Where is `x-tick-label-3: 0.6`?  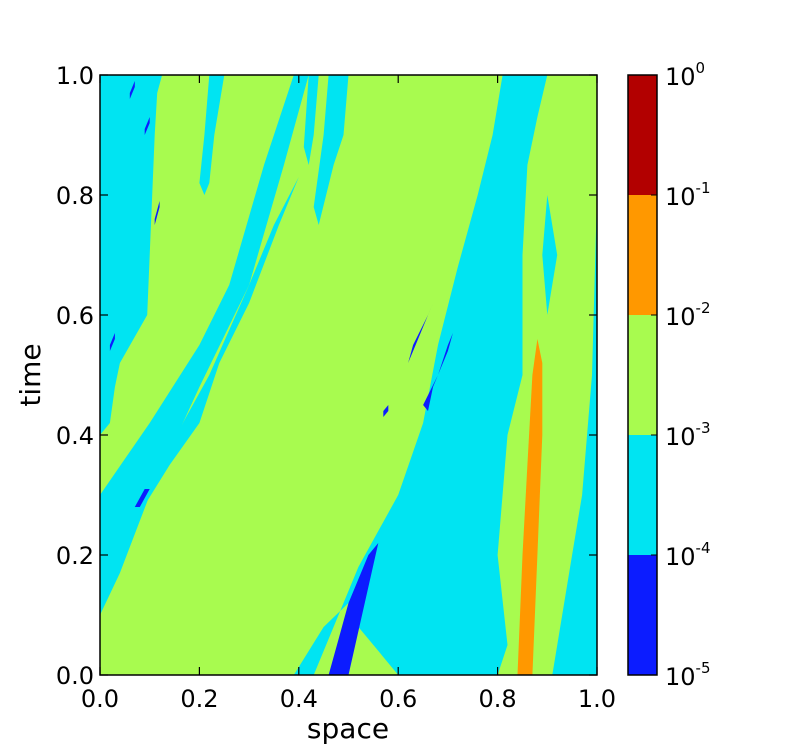 x-tick-label-3: 0.6 is located at coordinates (398, 699).